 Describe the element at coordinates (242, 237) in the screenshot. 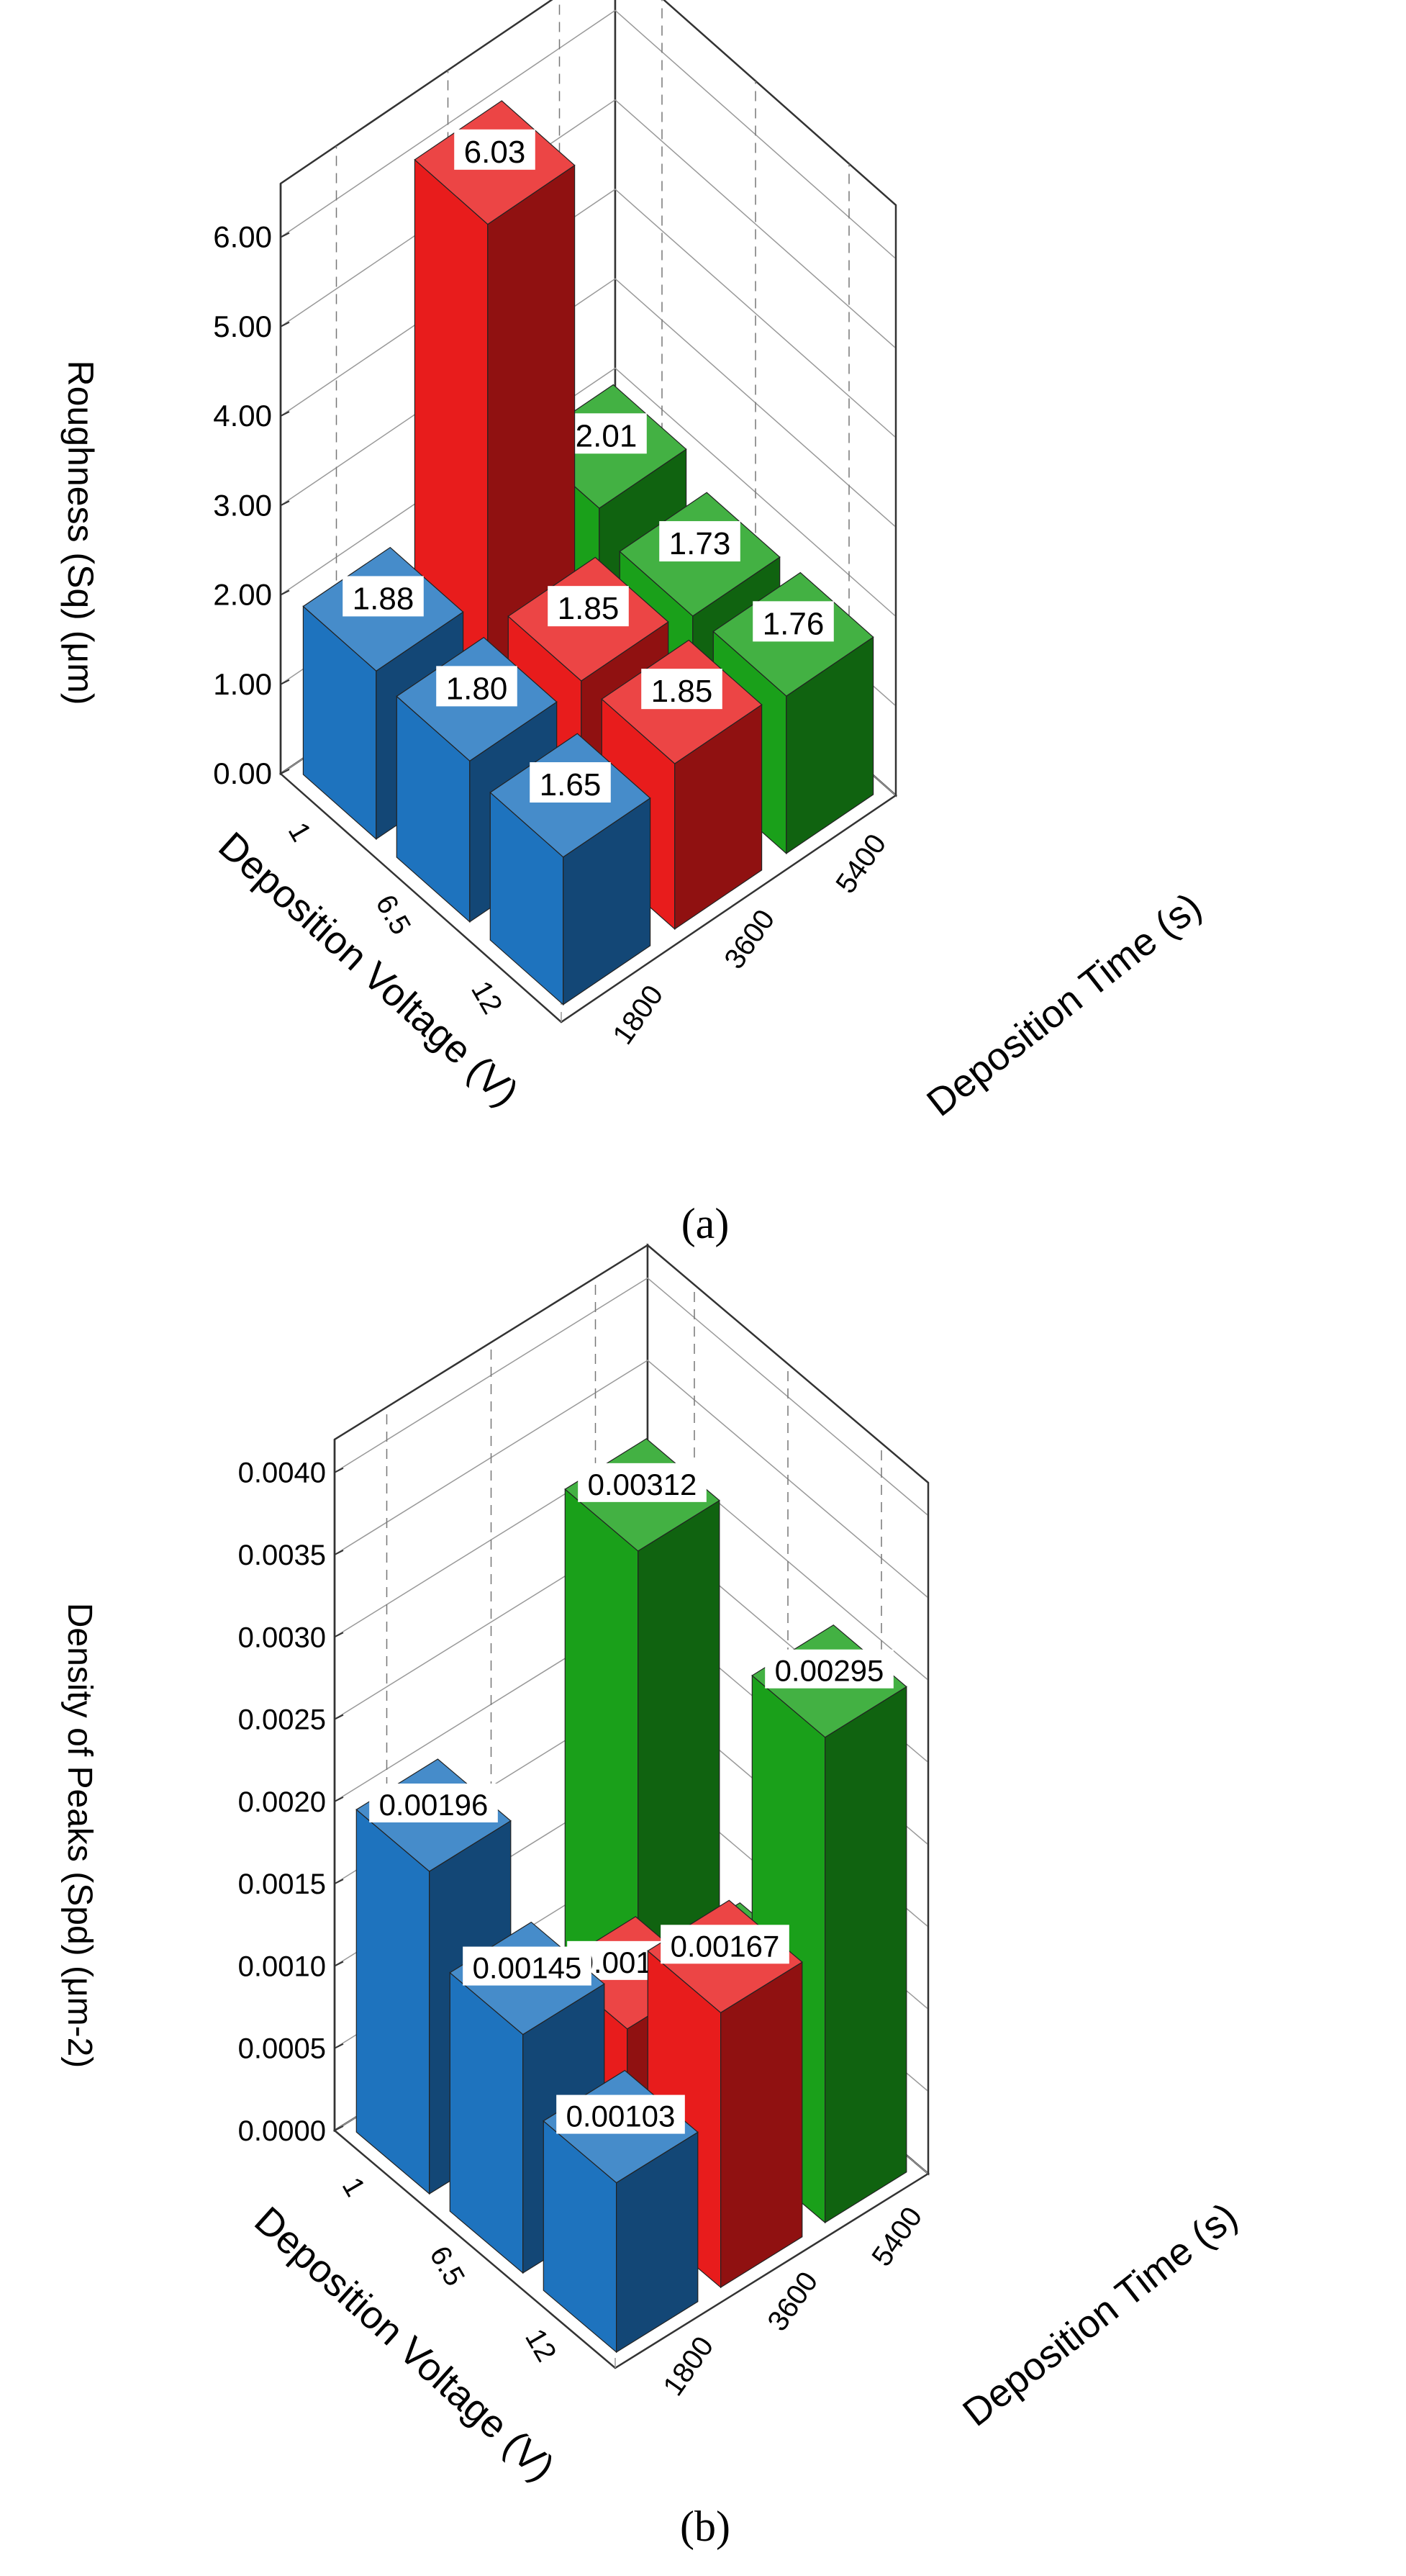

I see `z-tick-label: 6.00` at that location.